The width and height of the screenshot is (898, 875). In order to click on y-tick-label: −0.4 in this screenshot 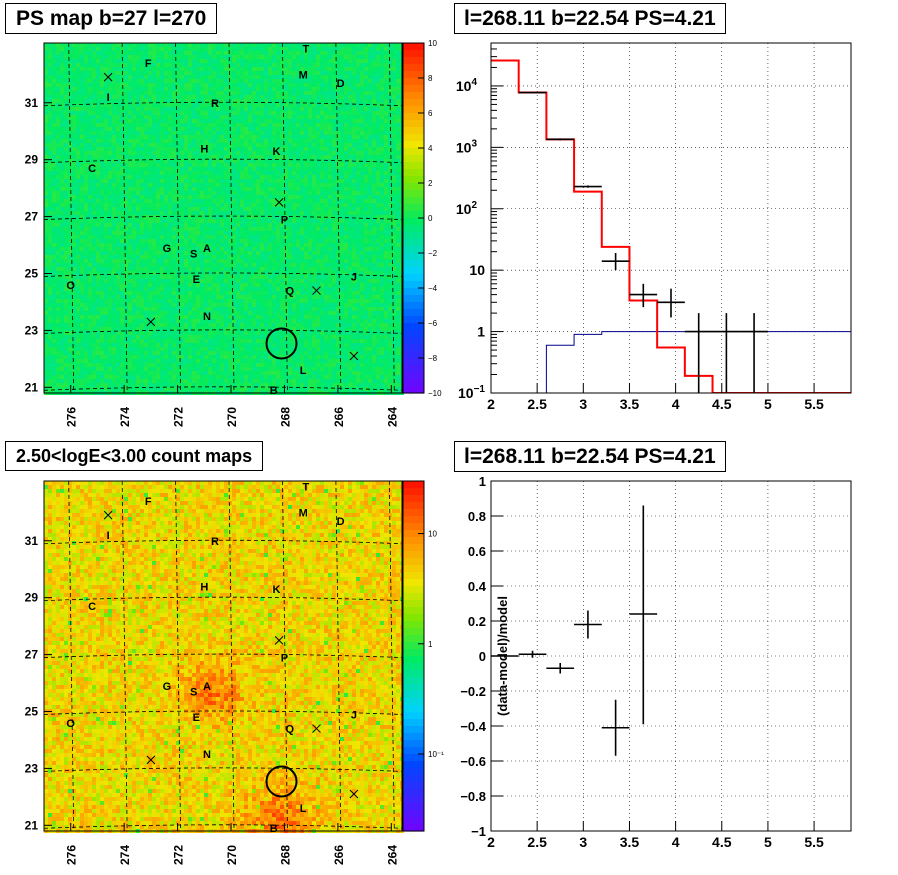, I will do `click(473, 726)`.